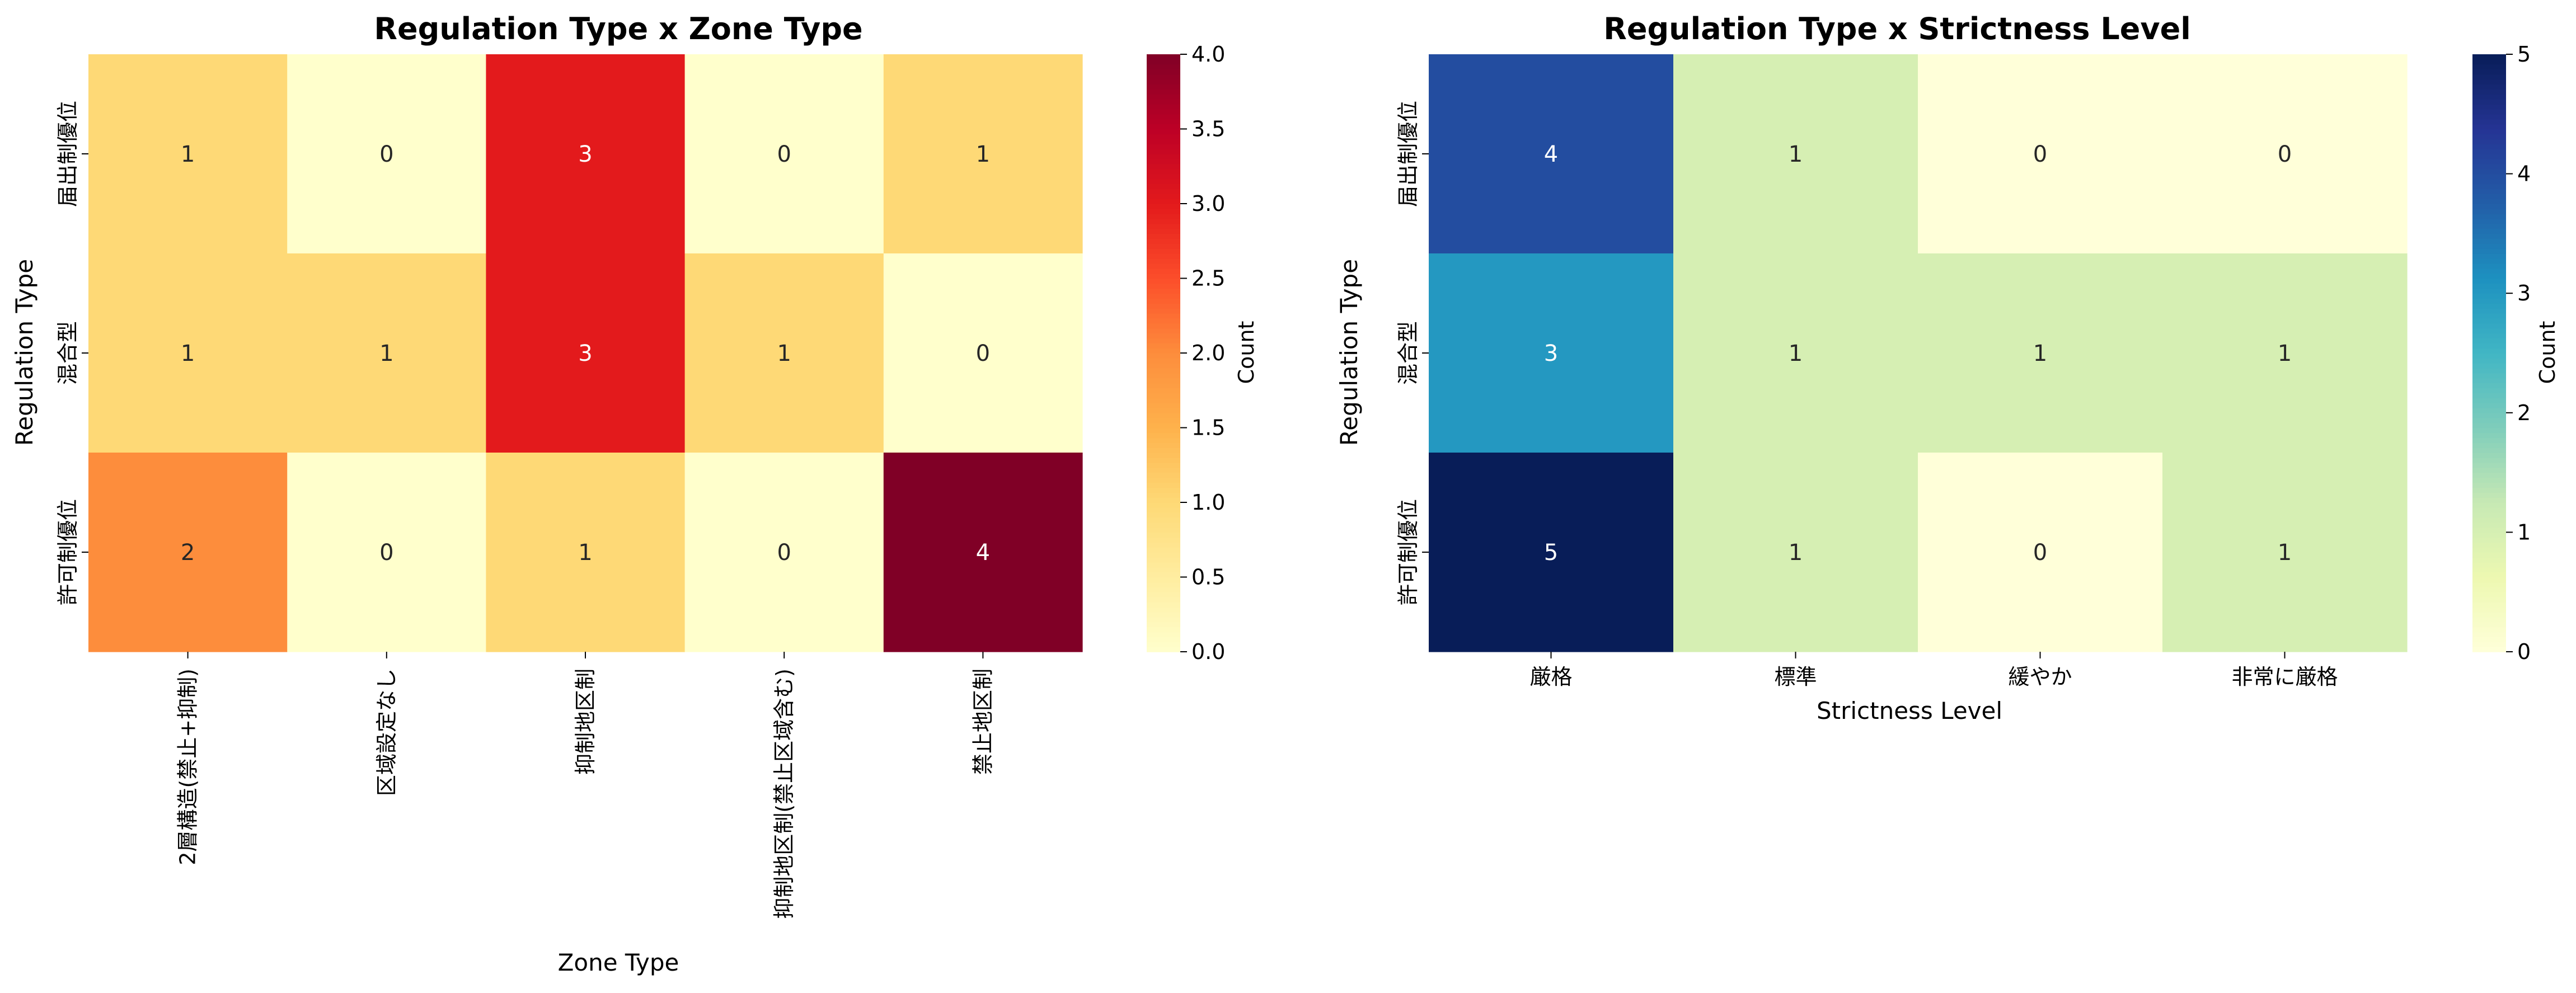 The width and height of the screenshot is (2576, 993). I want to click on x-tick-label: 2層構造(禁止+抑制), so click(188, 767).